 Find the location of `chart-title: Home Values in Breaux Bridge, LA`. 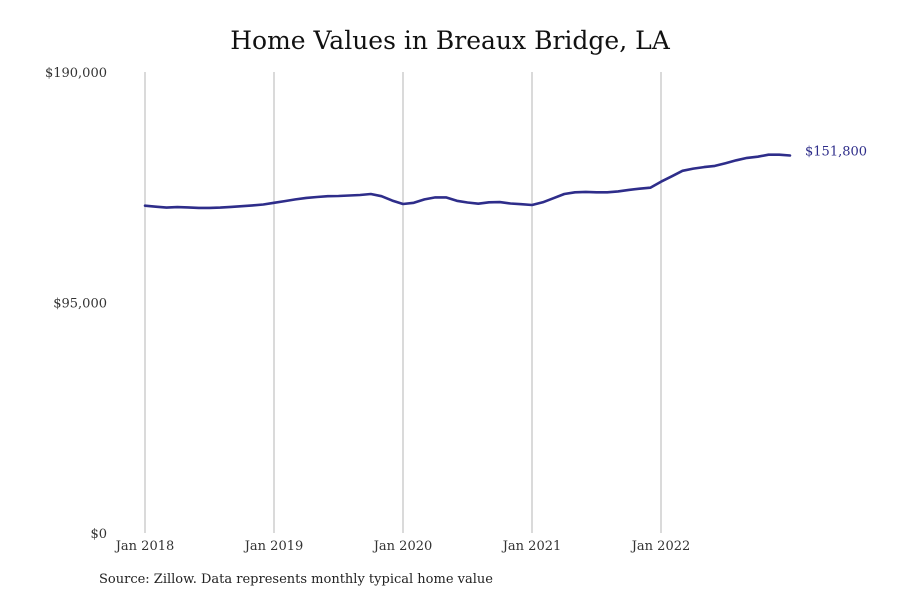

chart-title: Home Values in Breaux Bridge, LA is located at coordinates (450, 40).